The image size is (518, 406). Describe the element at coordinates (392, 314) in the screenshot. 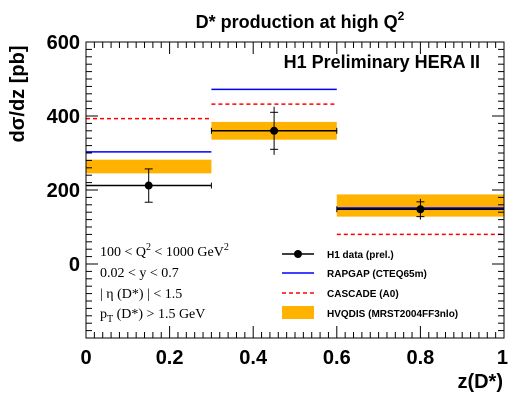

I see `legend-label-hvqdis: HVQDIS (MRST2004FF3nlo)` at that location.